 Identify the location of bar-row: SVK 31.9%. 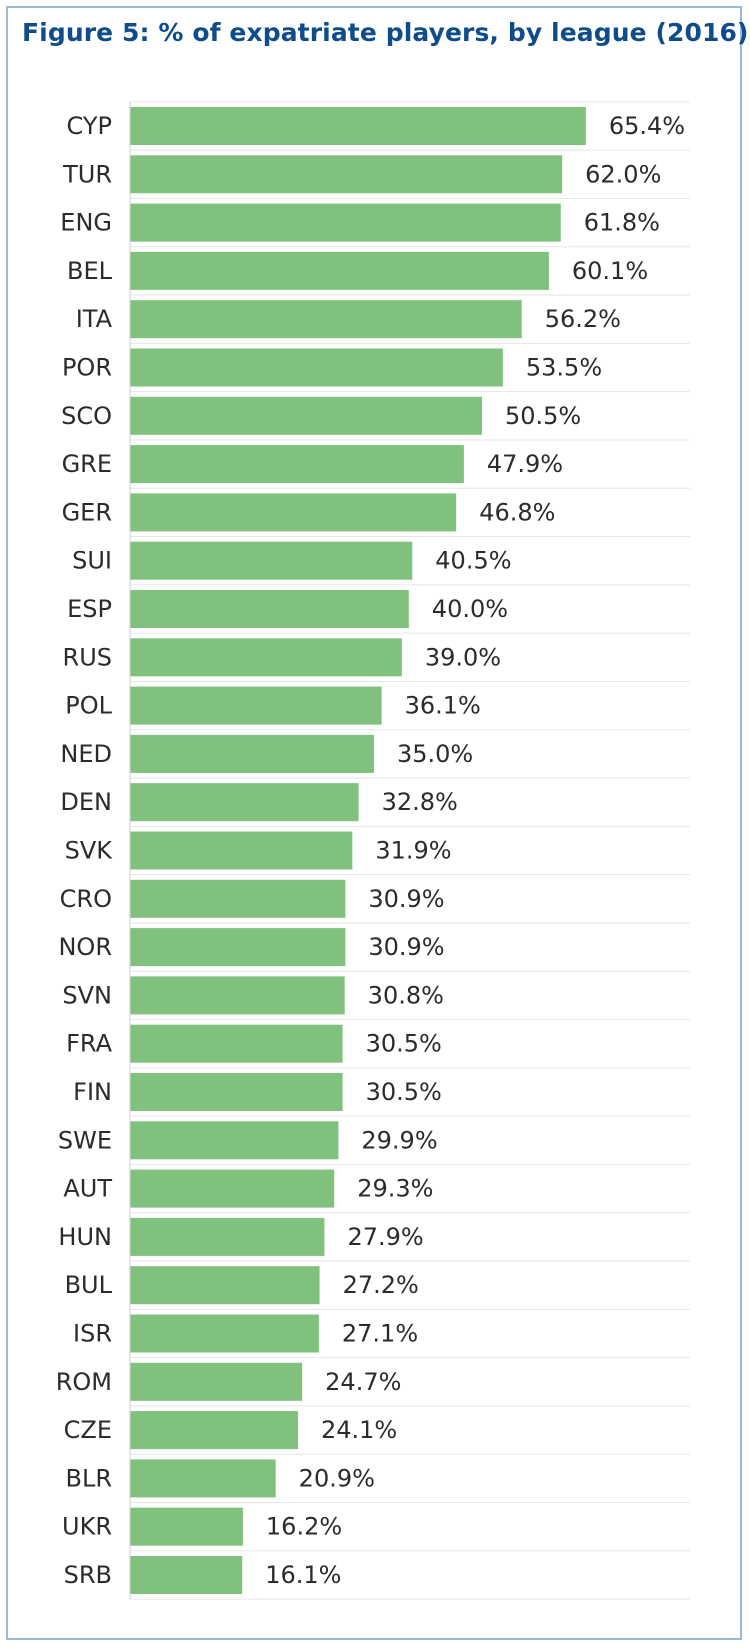
(377, 853).